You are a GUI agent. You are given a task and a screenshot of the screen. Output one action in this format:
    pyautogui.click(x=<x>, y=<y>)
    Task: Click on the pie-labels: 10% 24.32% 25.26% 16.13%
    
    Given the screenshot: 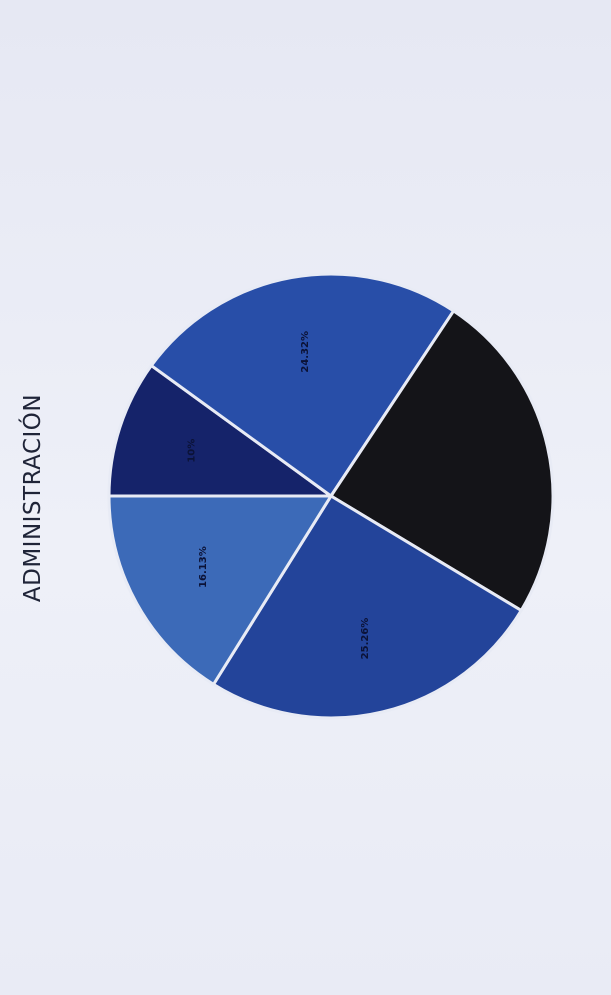 What is the action you would take?
    pyautogui.click(x=279, y=495)
    